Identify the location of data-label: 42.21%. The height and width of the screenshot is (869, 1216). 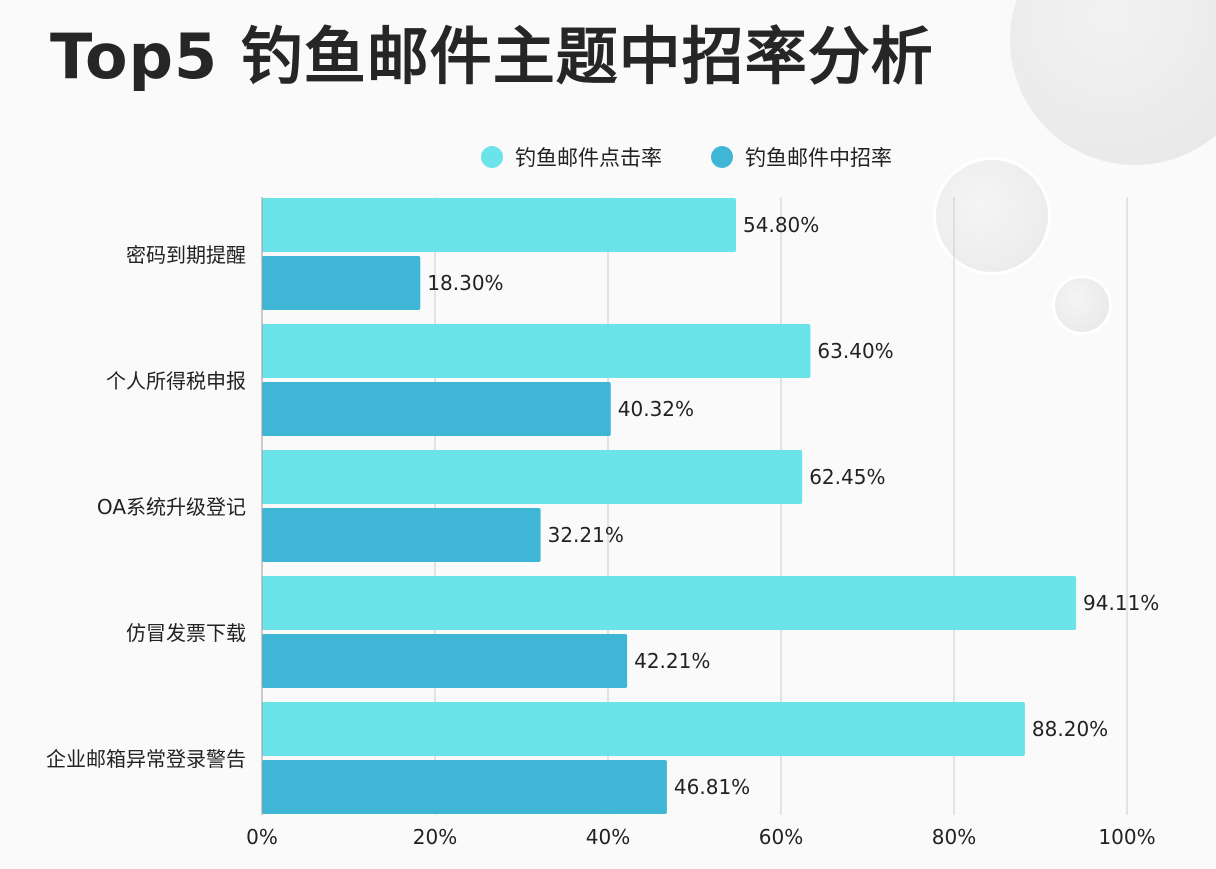
(672, 661).